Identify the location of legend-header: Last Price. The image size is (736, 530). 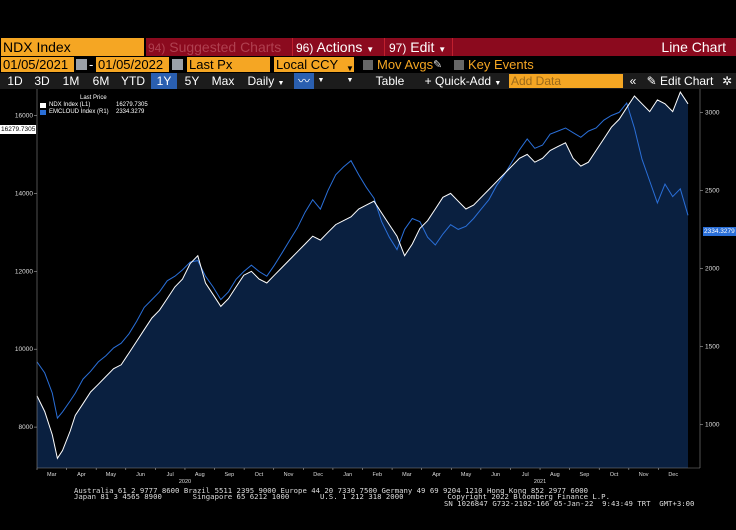
(93, 98).